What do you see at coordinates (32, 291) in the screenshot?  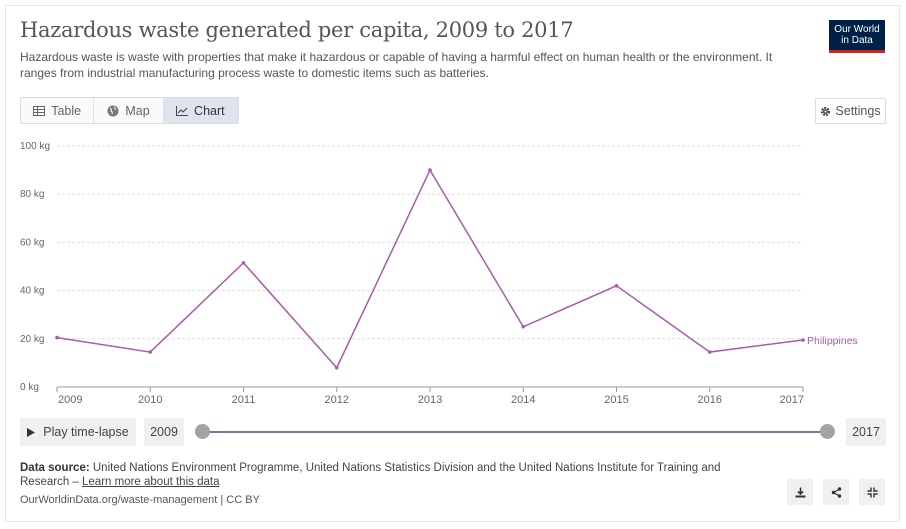 I see `y-tick-label: 40 kg` at bounding box center [32, 291].